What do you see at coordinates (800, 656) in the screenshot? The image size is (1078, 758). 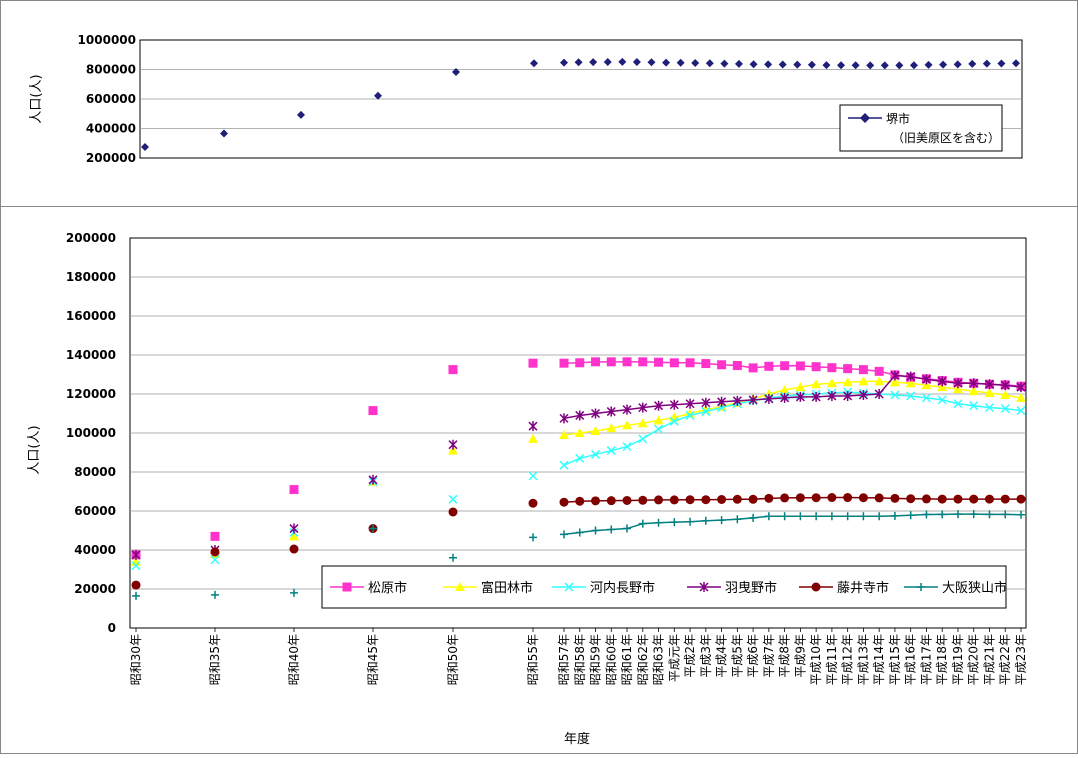 I see `bottom-x-tick-label: 平成9年` at bounding box center [800, 656].